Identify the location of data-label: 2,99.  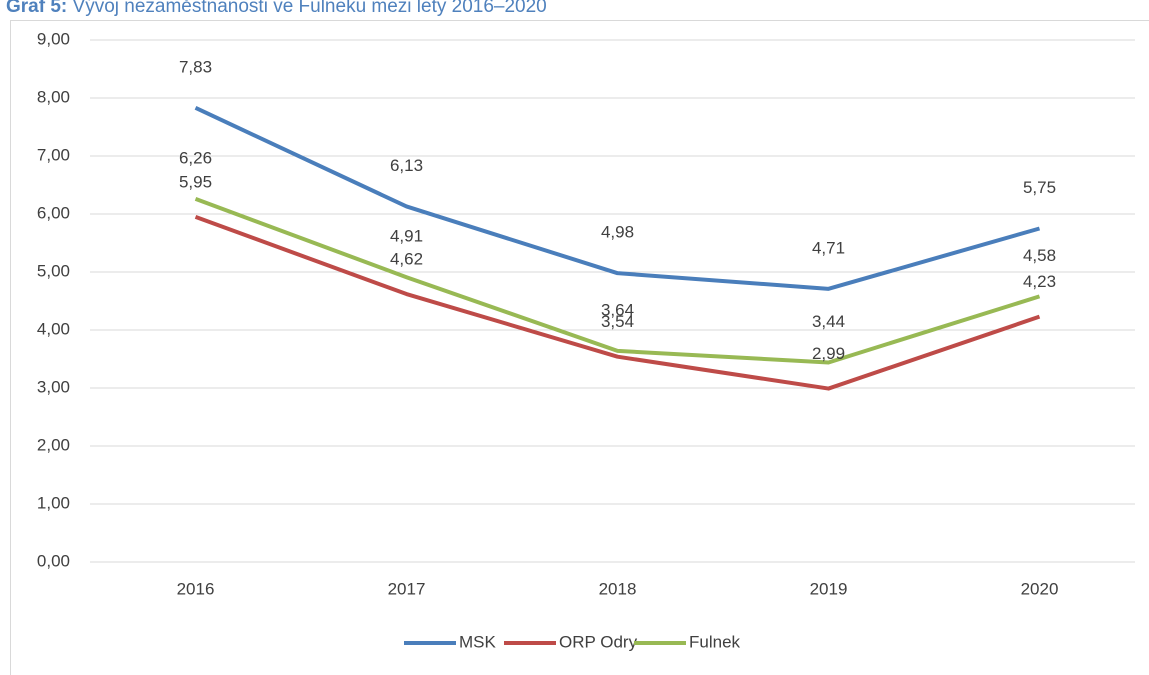
(828, 353).